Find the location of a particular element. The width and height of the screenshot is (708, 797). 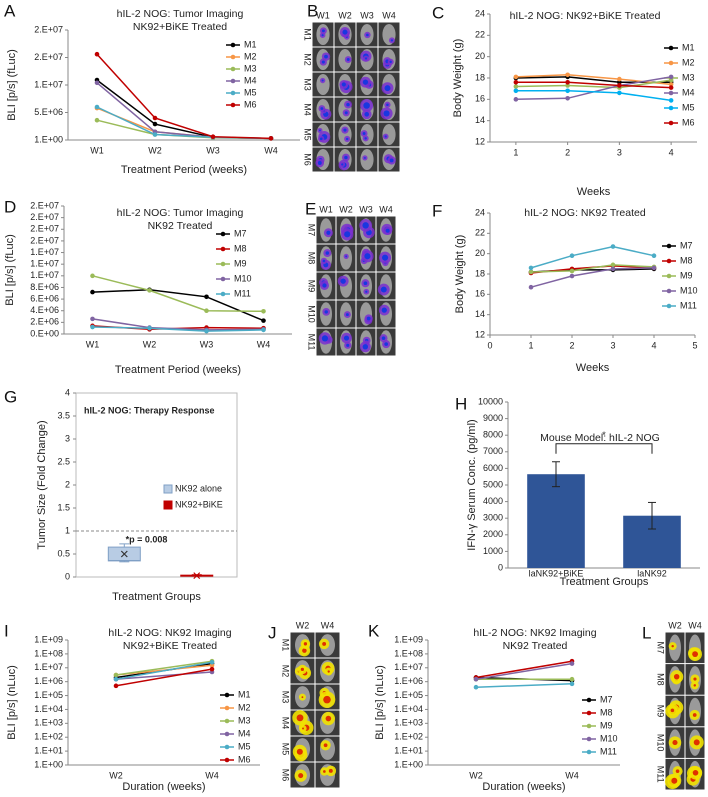

legend-label: NK92 alone is located at coordinates (198, 488).